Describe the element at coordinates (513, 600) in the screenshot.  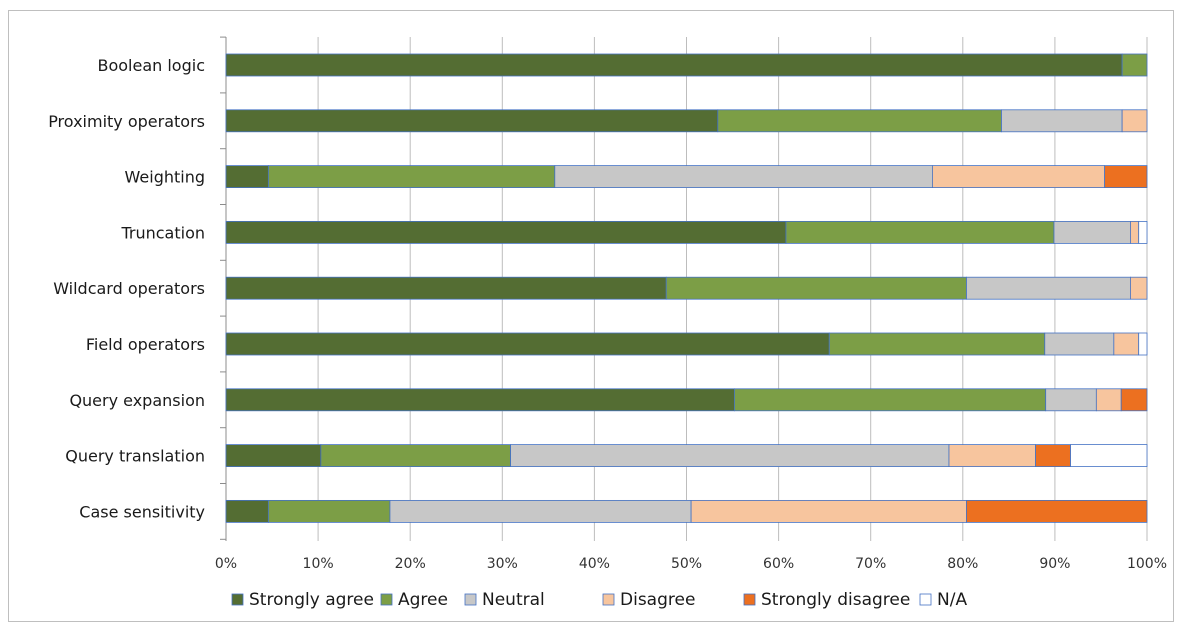
I see `legend-label: Neutral` at that location.